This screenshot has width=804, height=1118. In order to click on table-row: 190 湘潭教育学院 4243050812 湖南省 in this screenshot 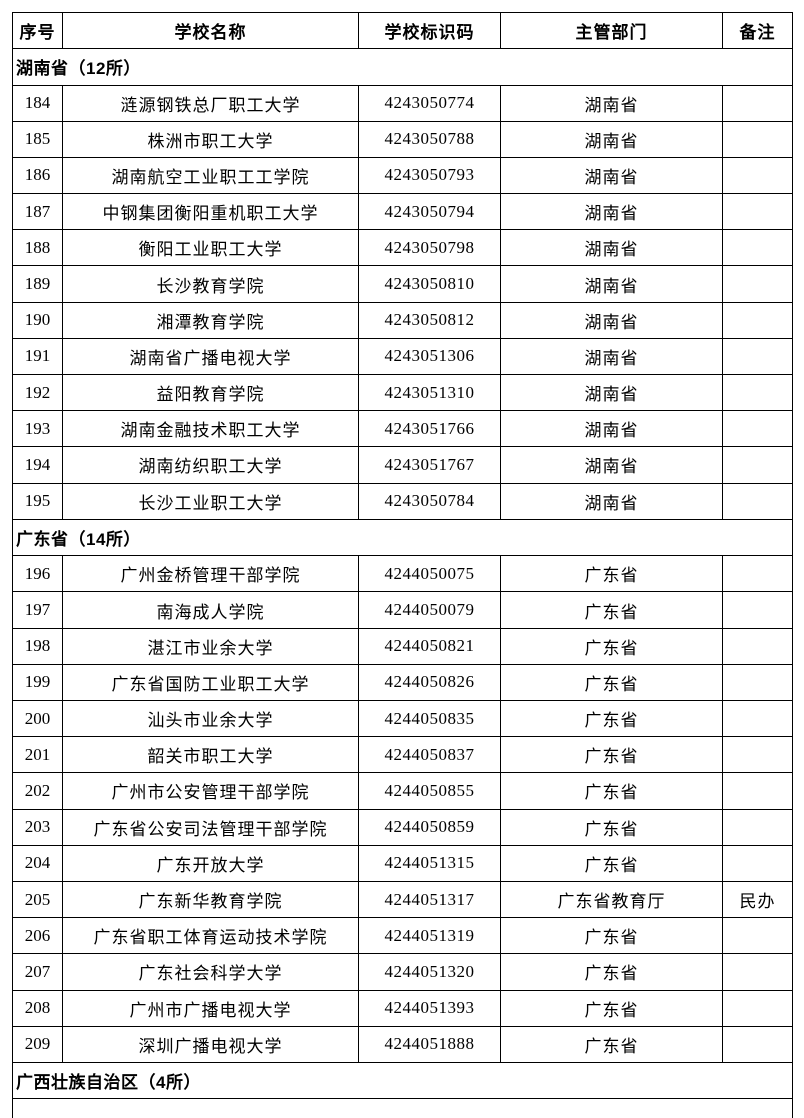, I will do `click(402, 320)`.